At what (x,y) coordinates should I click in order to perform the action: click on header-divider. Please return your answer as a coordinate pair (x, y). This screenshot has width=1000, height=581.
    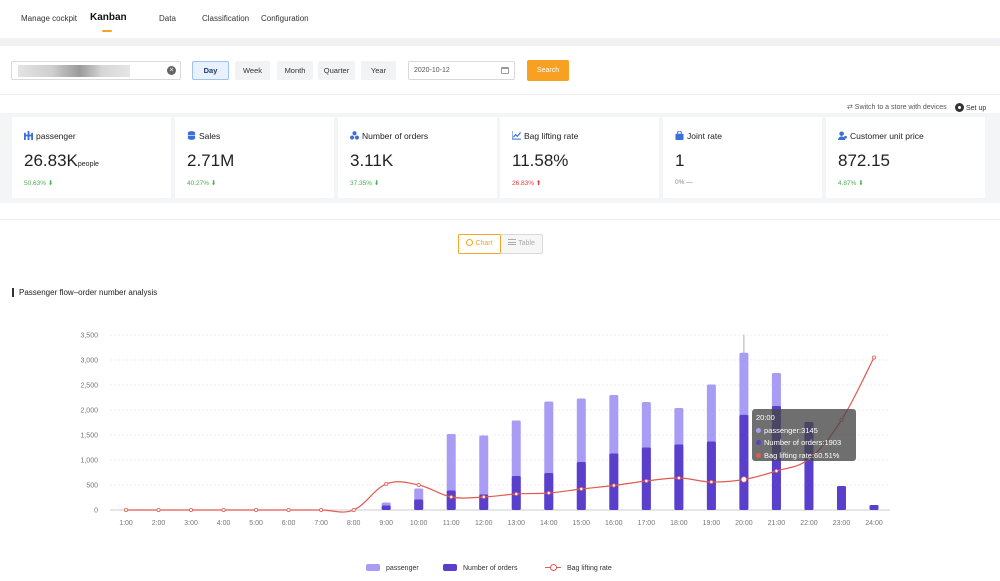
    Looking at the image, I should click on (500, 42).